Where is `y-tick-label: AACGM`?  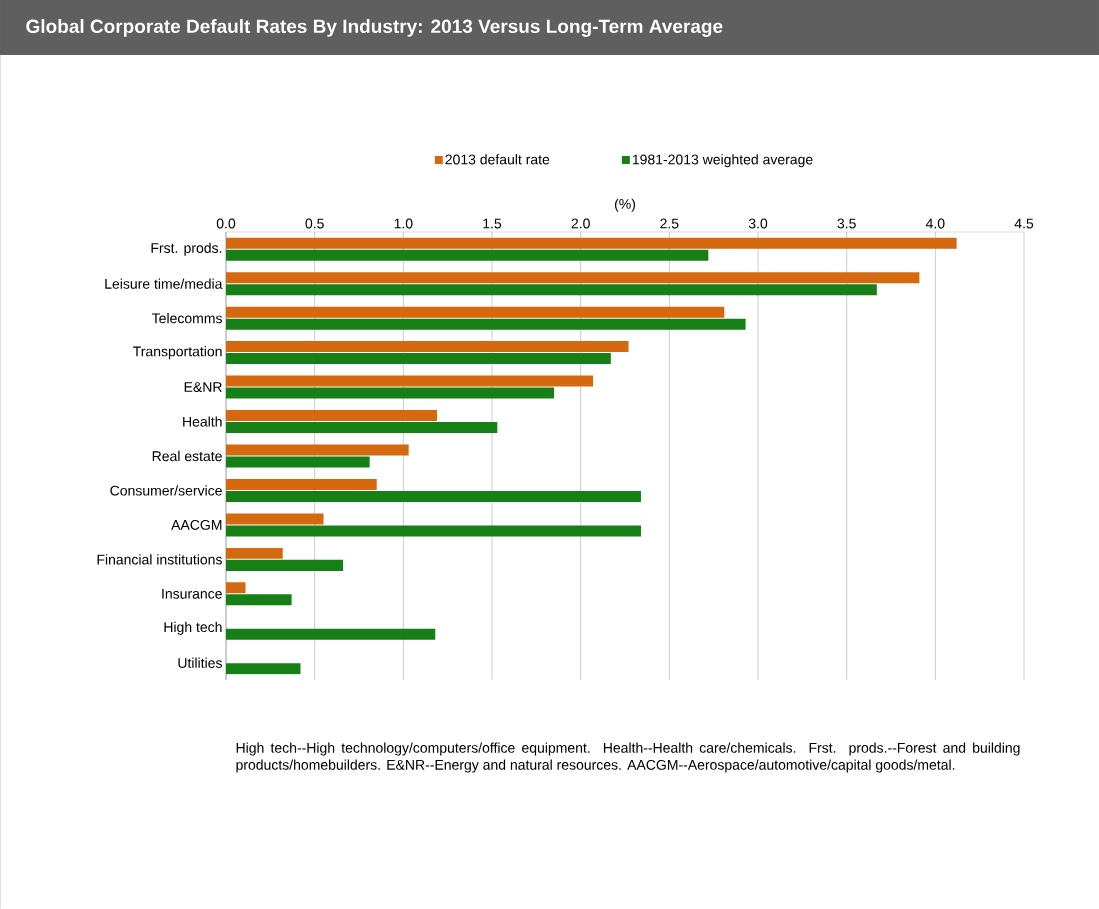
y-tick-label: AACGM is located at coordinates (196, 524).